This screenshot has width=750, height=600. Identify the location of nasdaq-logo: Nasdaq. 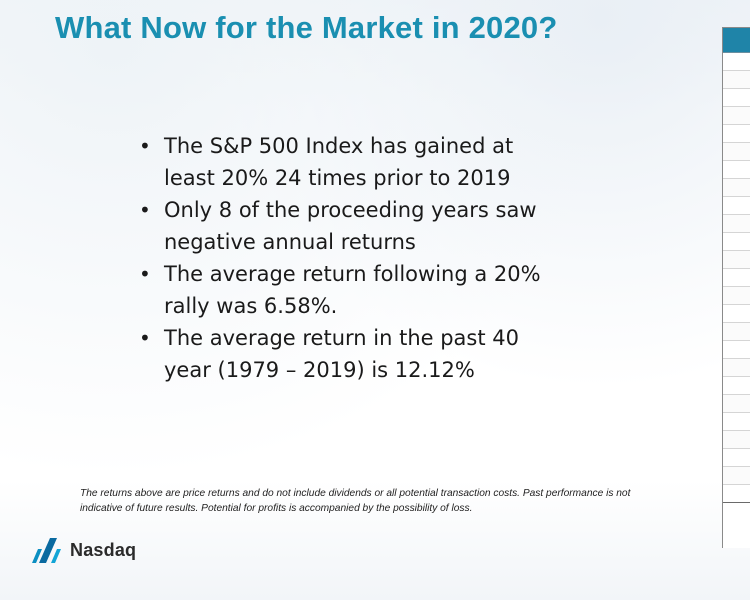
(83, 550).